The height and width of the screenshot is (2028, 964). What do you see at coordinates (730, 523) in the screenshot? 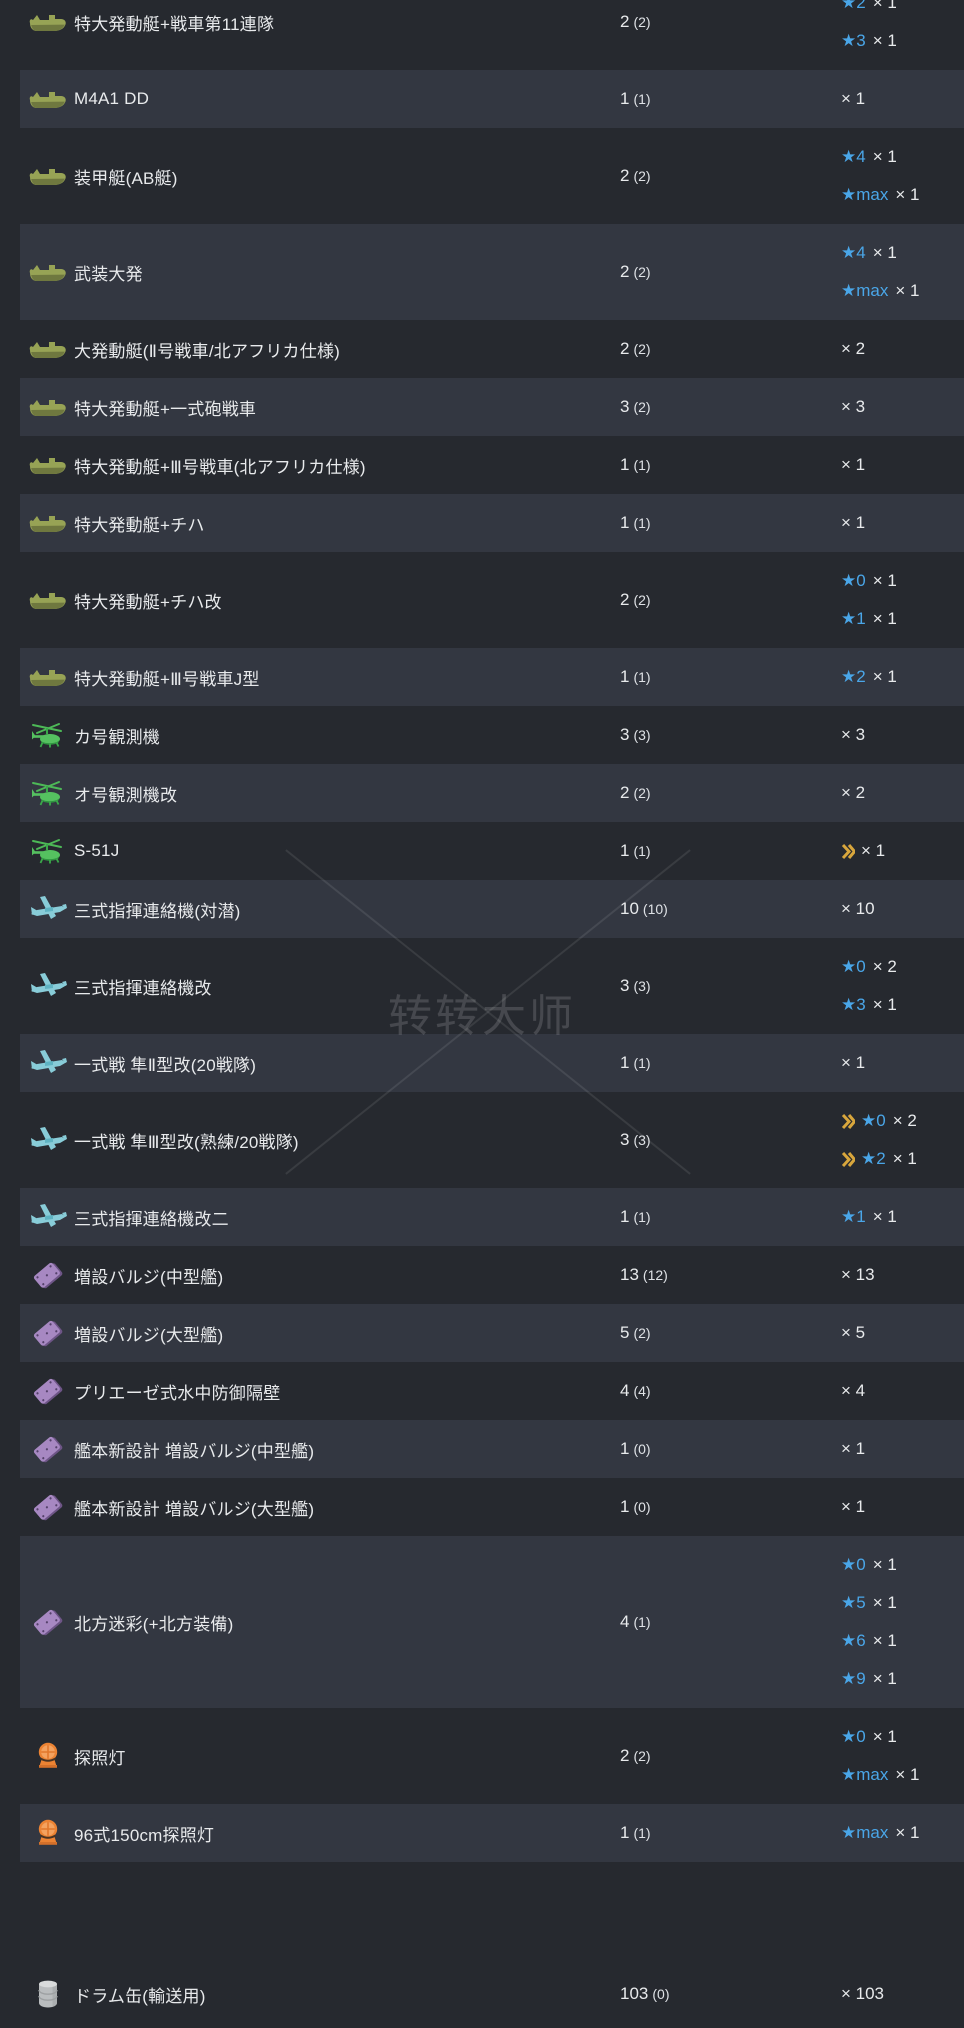
I see `equipment-count: 1 (1)` at bounding box center [730, 523].